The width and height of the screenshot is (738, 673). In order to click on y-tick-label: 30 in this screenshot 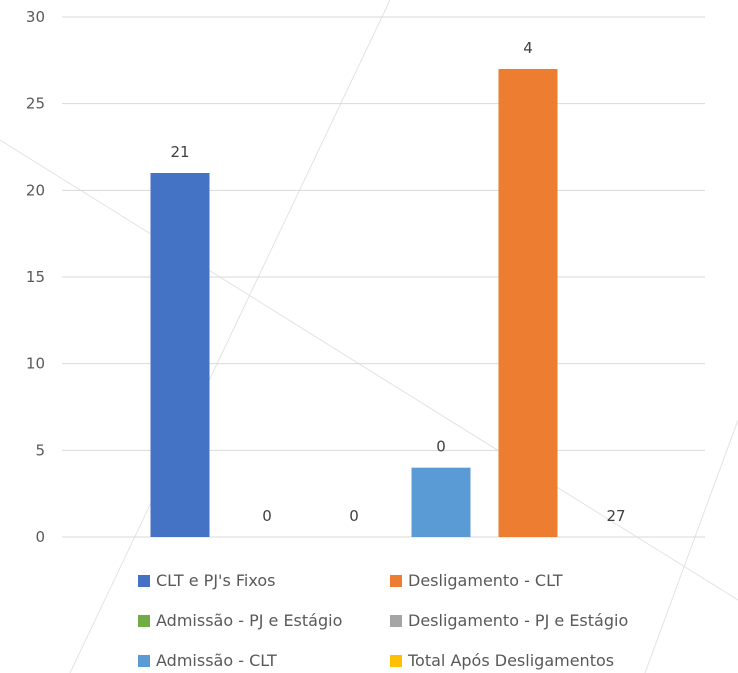, I will do `click(35, 17)`.